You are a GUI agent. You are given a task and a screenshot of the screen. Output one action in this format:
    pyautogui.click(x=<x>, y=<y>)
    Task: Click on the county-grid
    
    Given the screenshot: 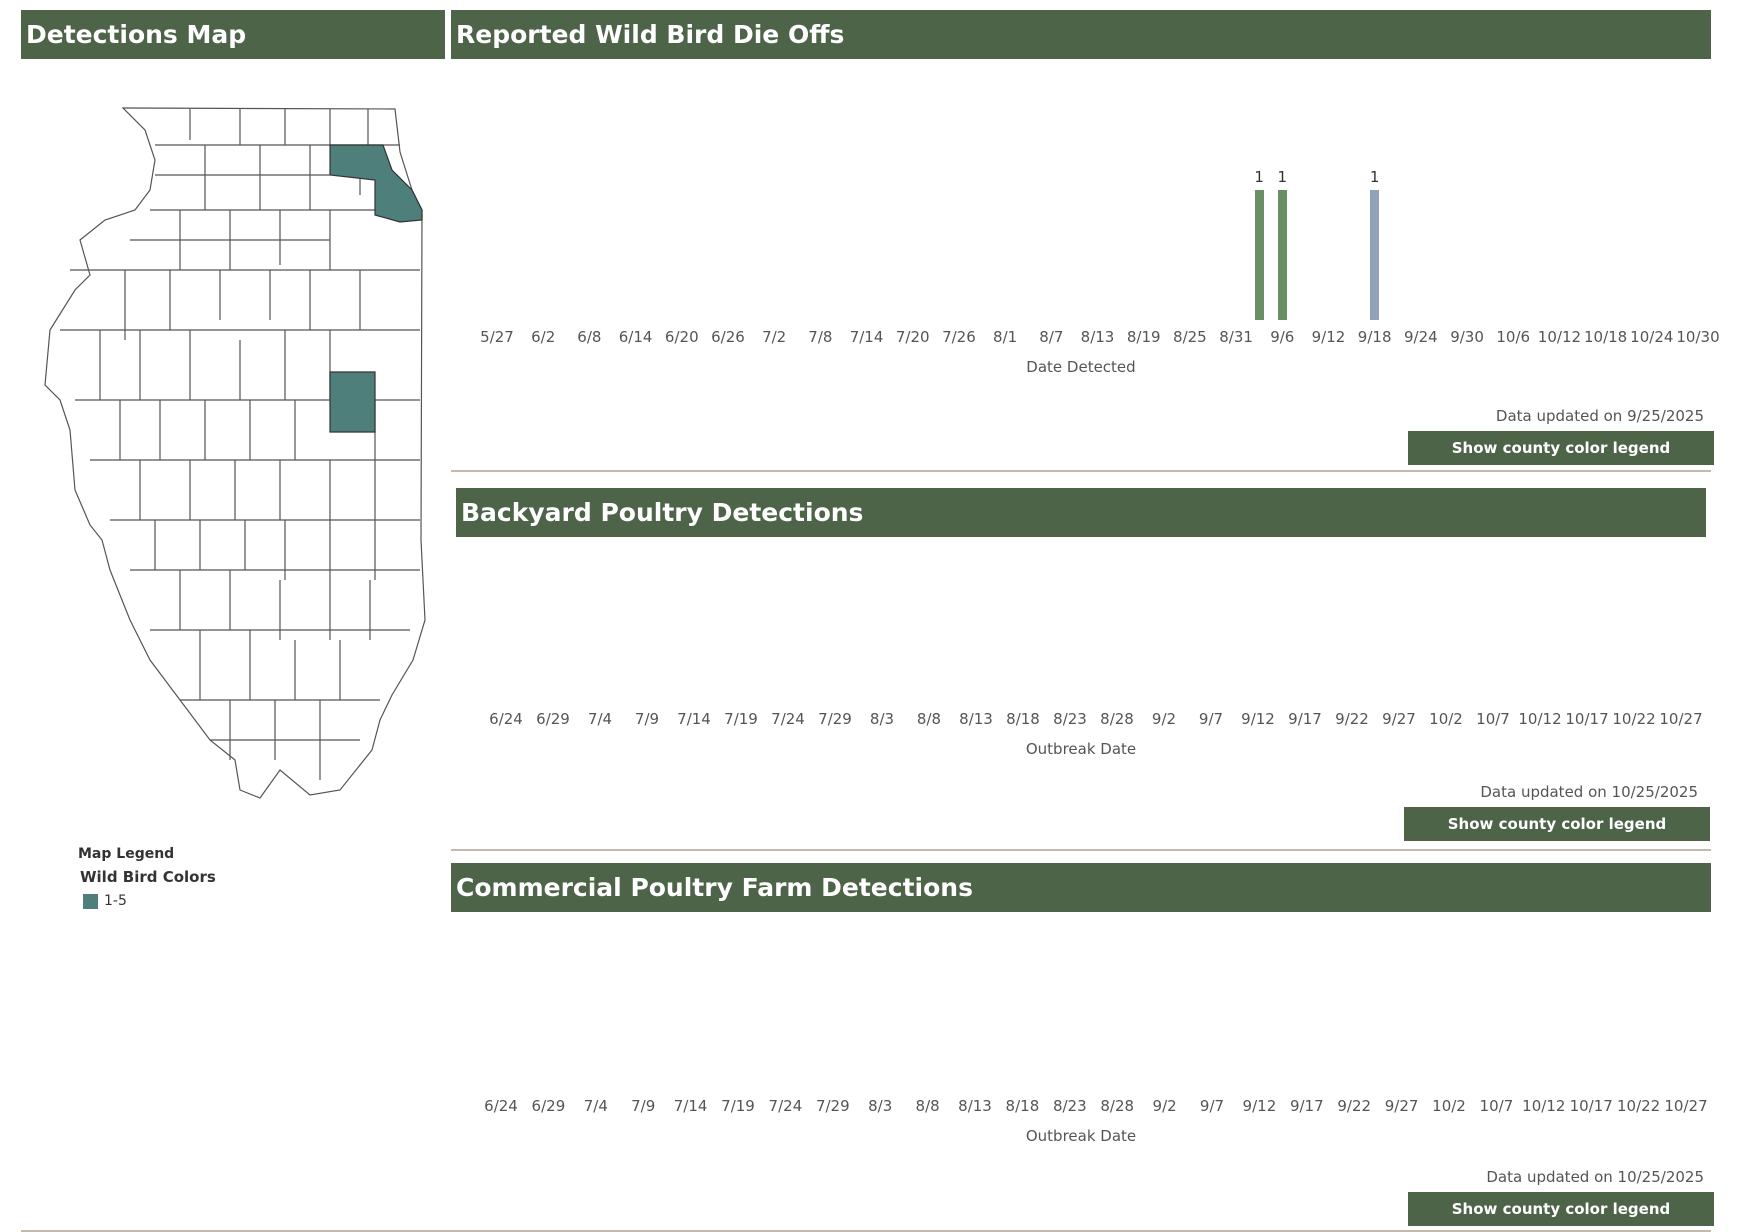 What is the action you would take?
    pyautogui.click(x=235, y=453)
    